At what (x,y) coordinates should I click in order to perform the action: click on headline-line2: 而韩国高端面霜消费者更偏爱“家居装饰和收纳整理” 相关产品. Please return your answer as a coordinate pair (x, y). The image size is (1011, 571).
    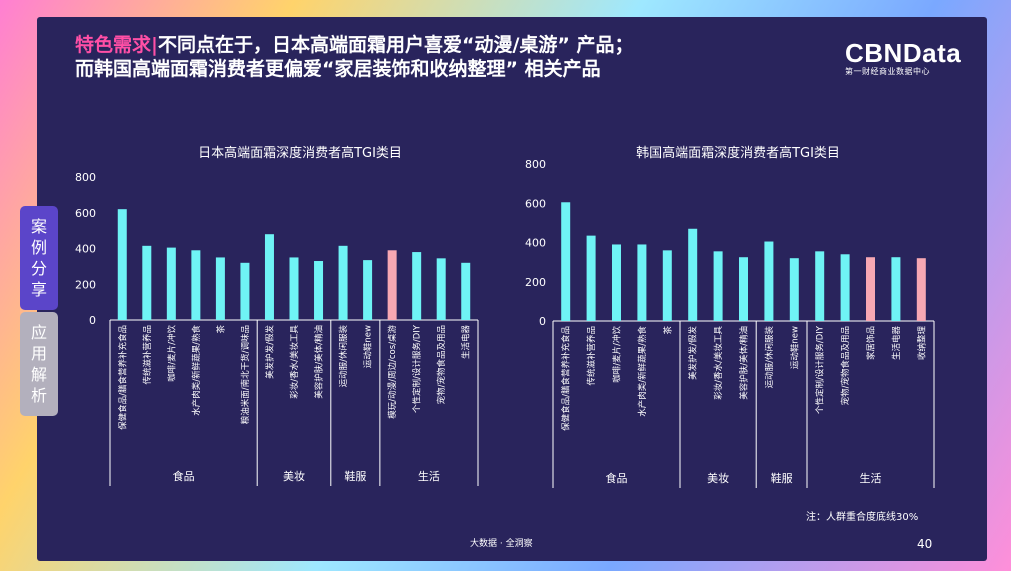
    Looking at the image, I should click on (338, 69).